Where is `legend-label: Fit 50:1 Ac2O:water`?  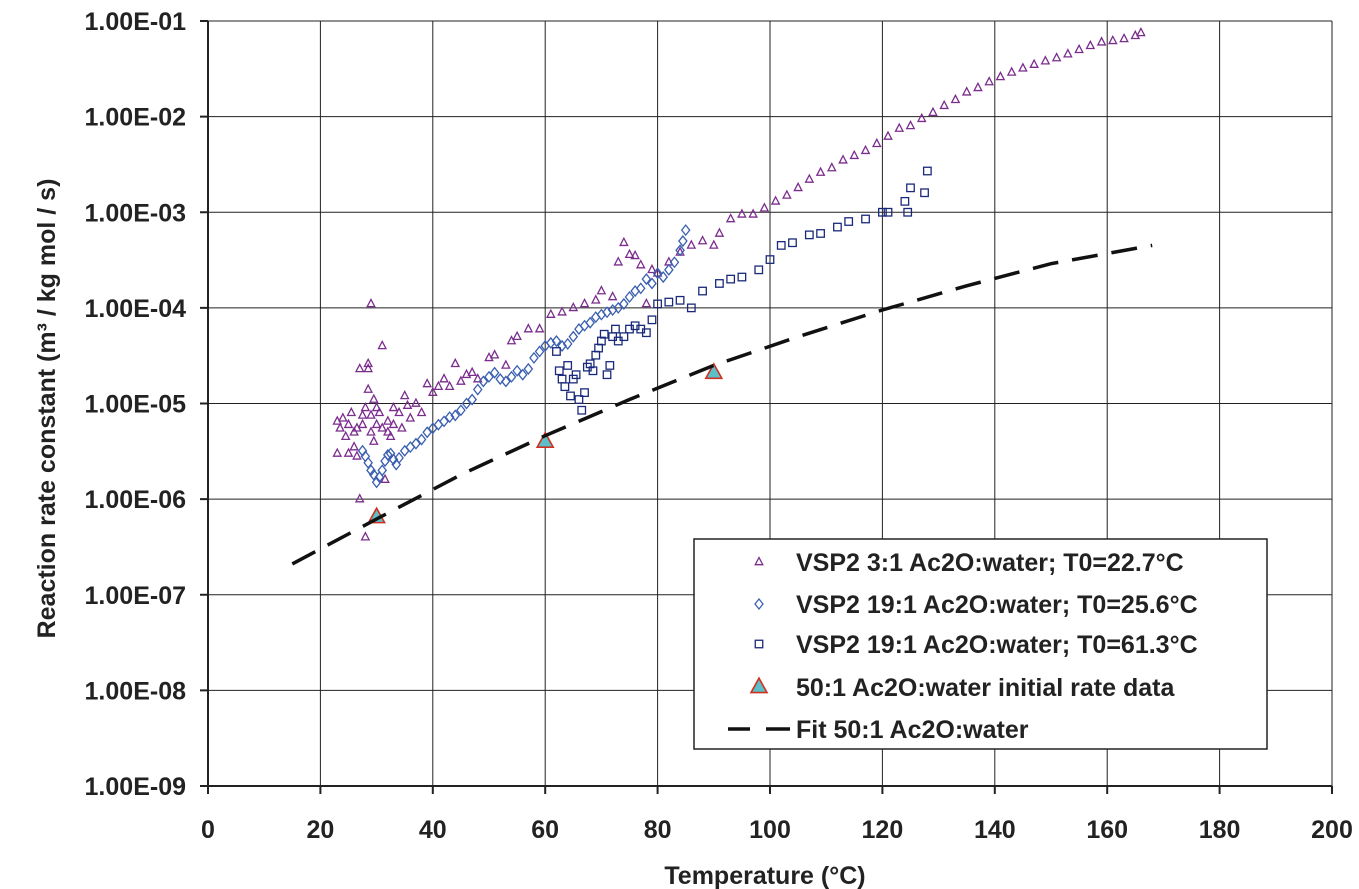
legend-label: Fit 50:1 Ac2O:water is located at coordinates (912, 730).